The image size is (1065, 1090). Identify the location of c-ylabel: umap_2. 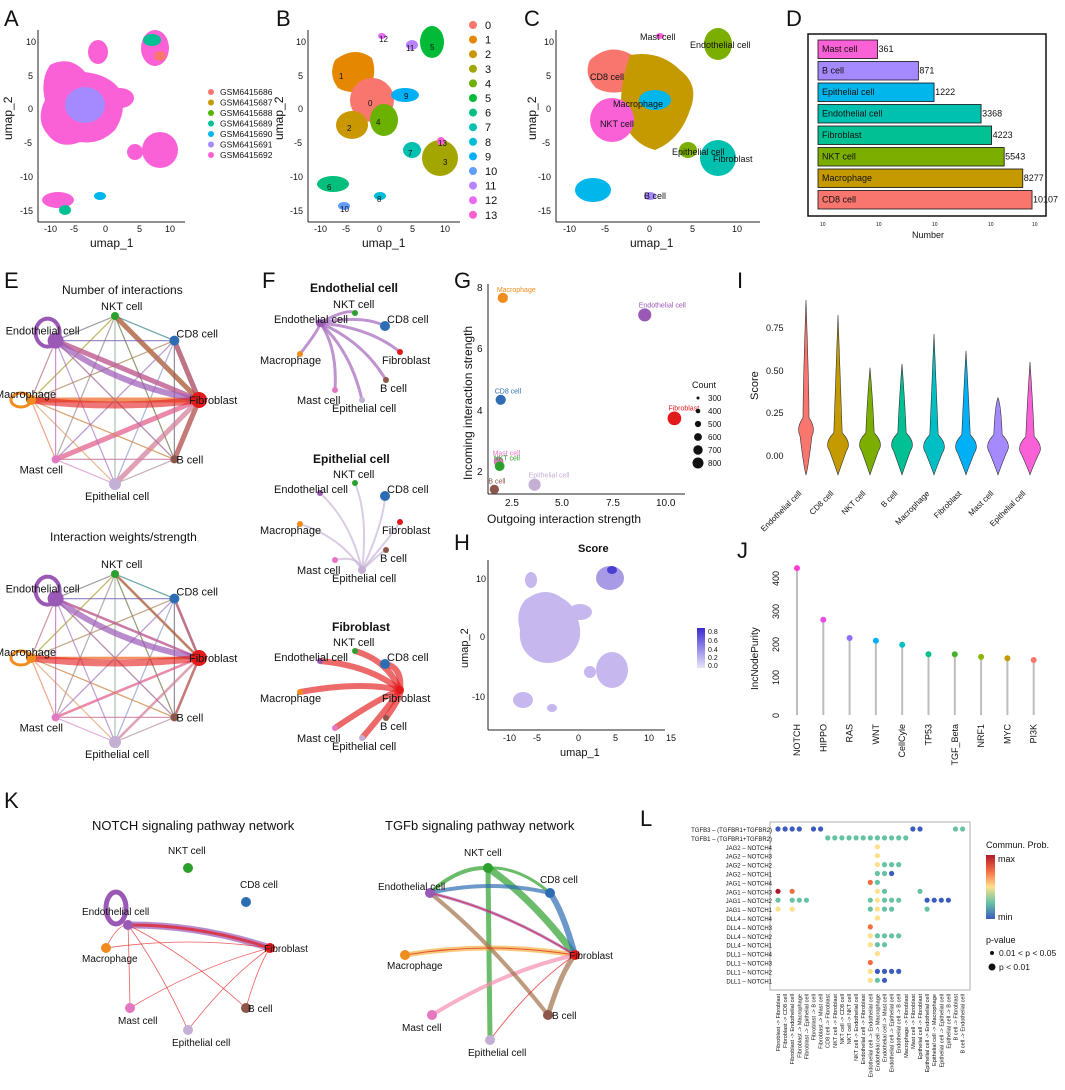
(532, 118).